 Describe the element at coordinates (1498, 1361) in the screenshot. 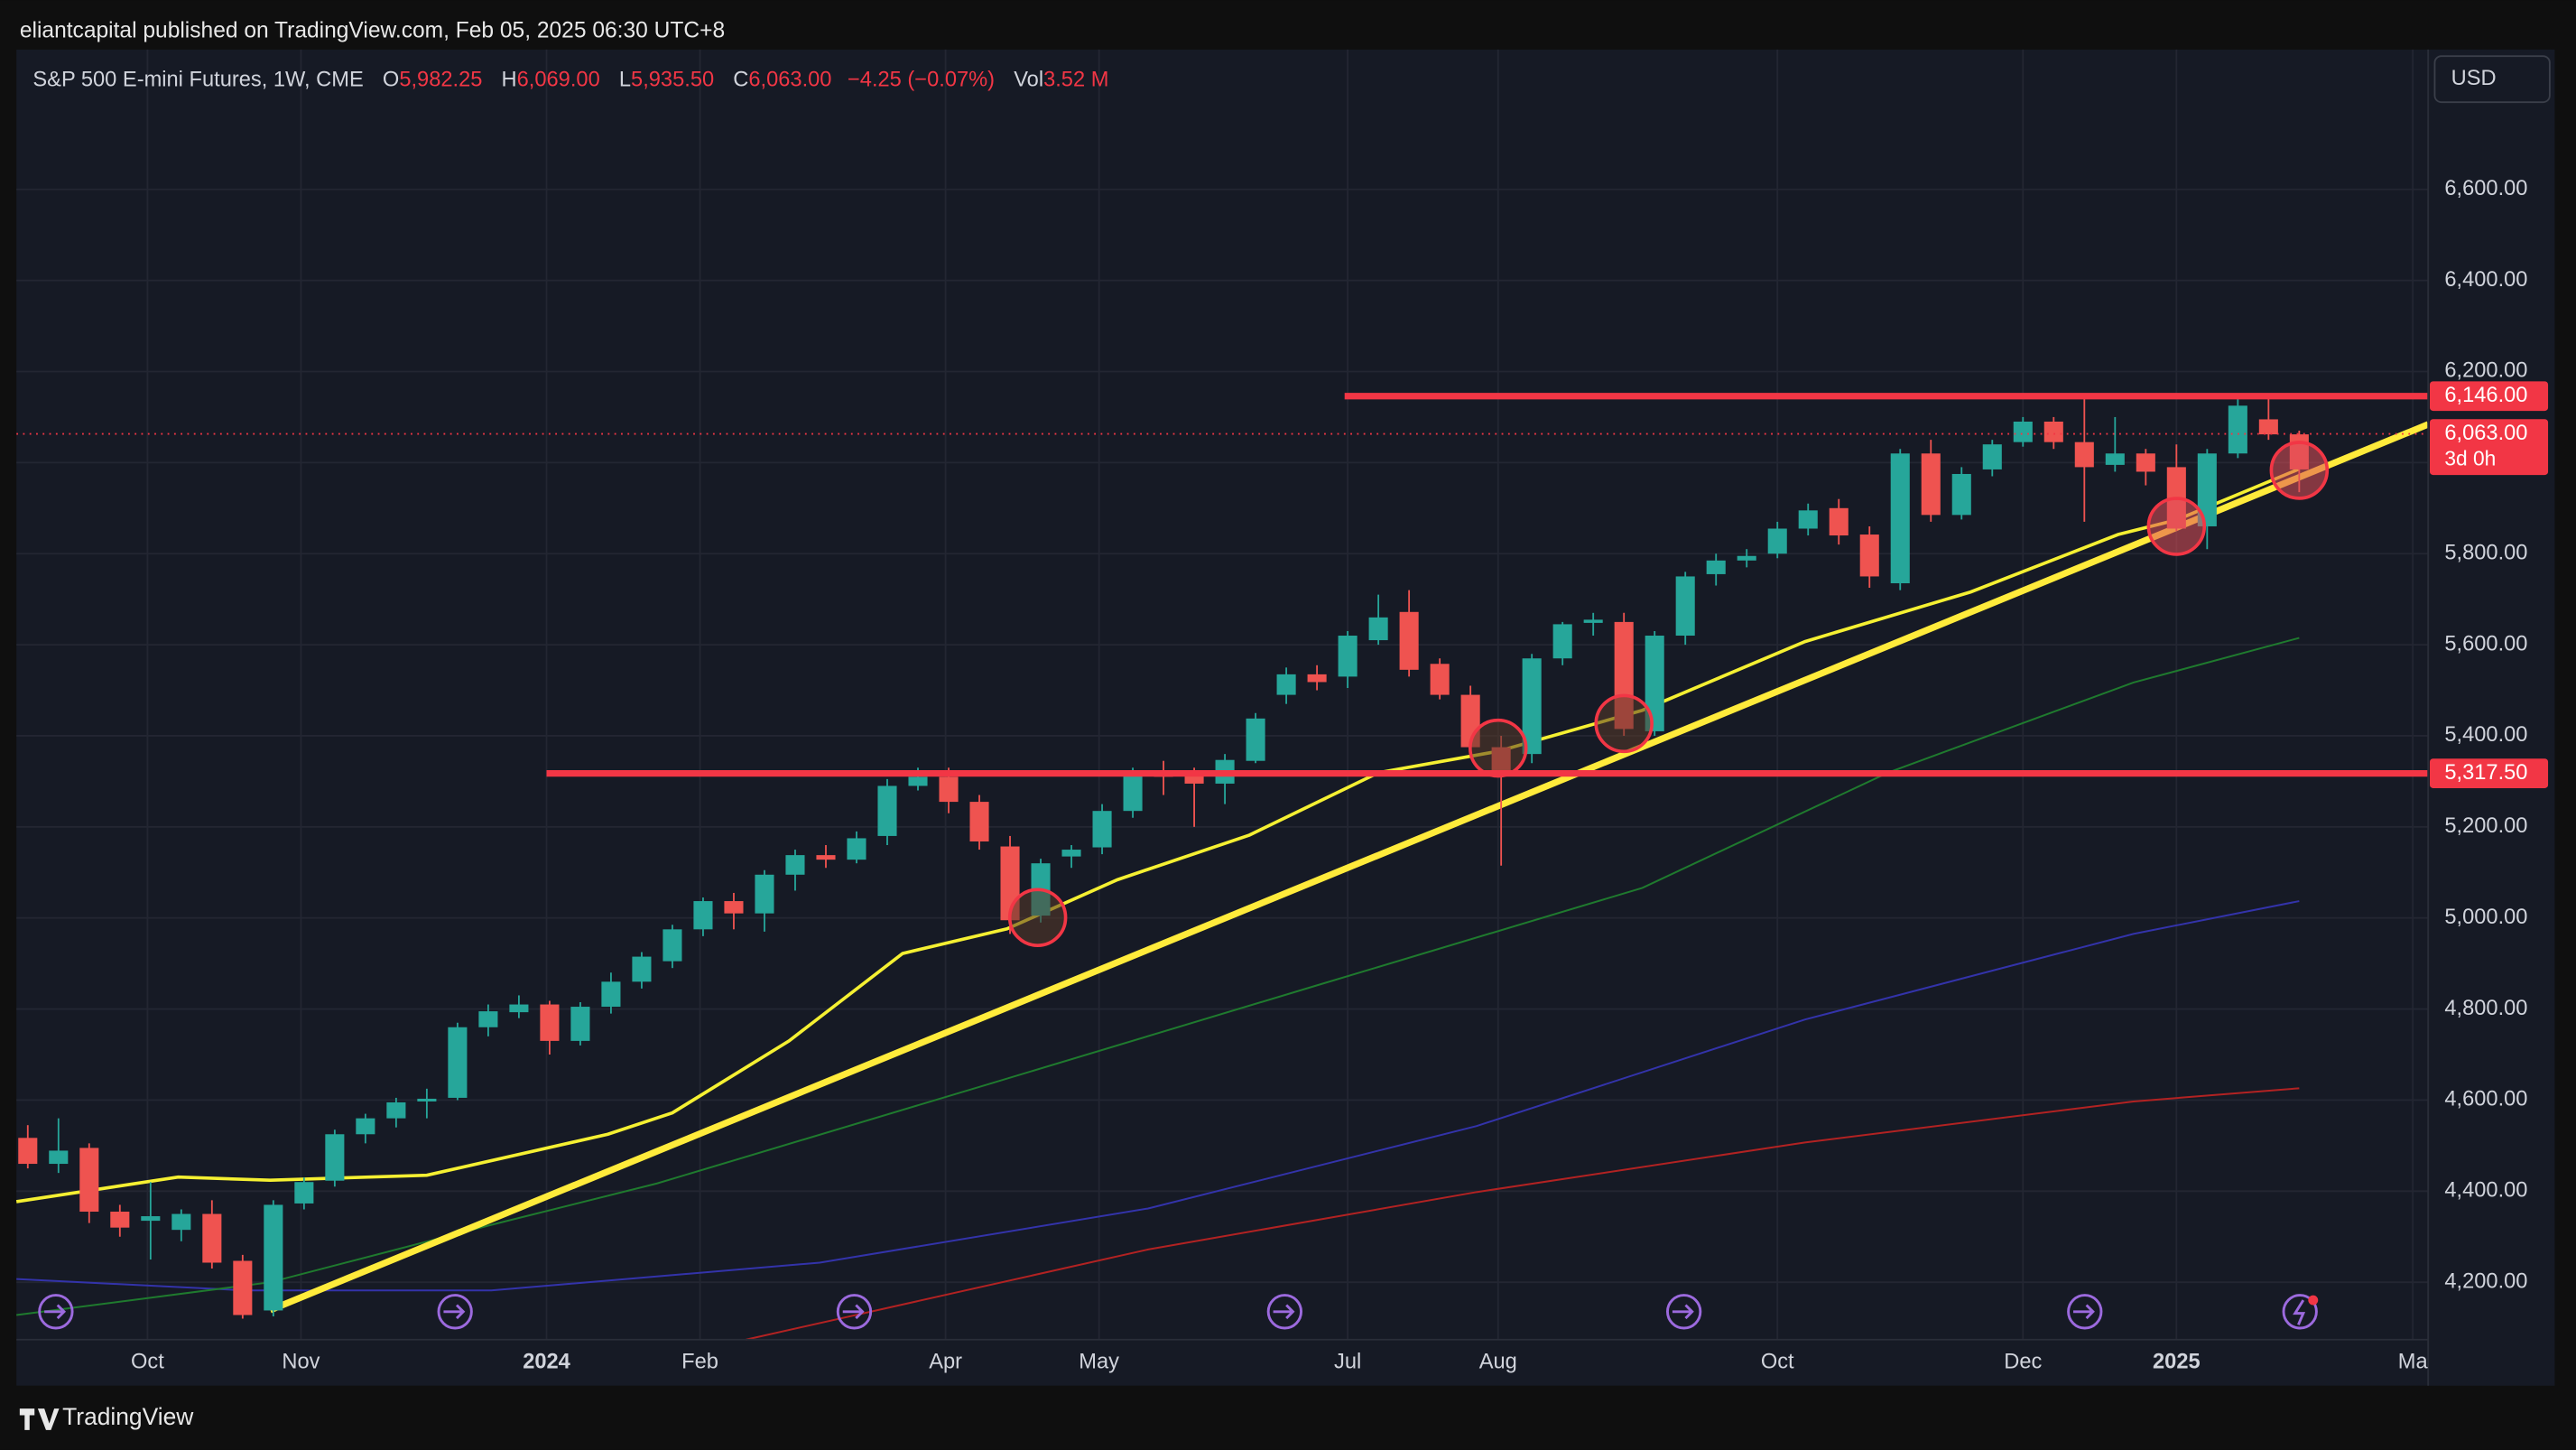

I see `x-tick-label: Aug` at that location.